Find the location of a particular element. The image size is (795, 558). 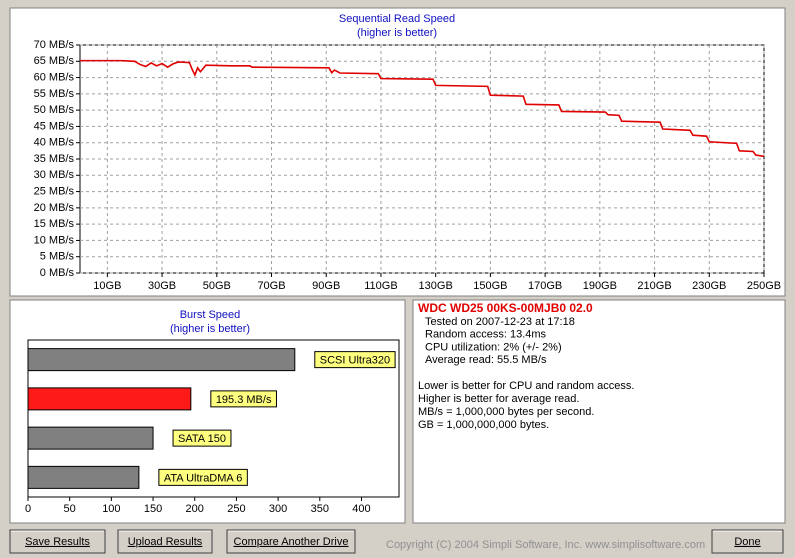

x-tick-label: 300 is located at coordinates (278, 509).